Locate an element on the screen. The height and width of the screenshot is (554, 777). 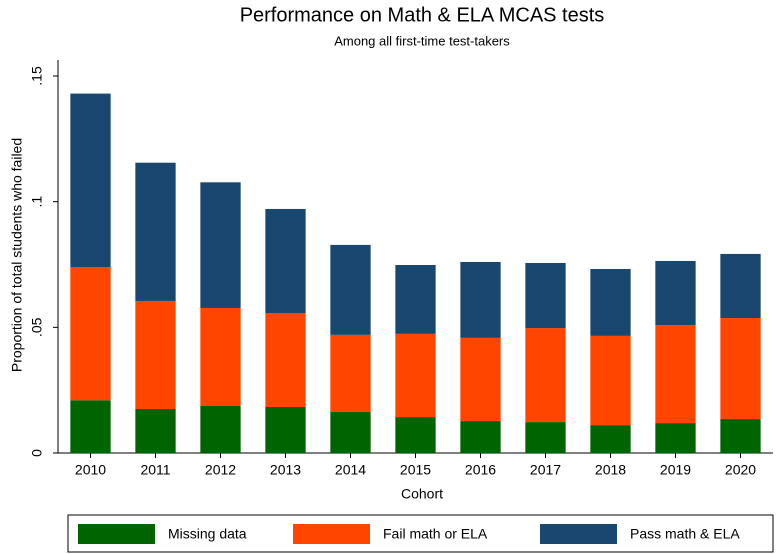
legend-label: Fail math or ELA is located at coordinates (435, 534).